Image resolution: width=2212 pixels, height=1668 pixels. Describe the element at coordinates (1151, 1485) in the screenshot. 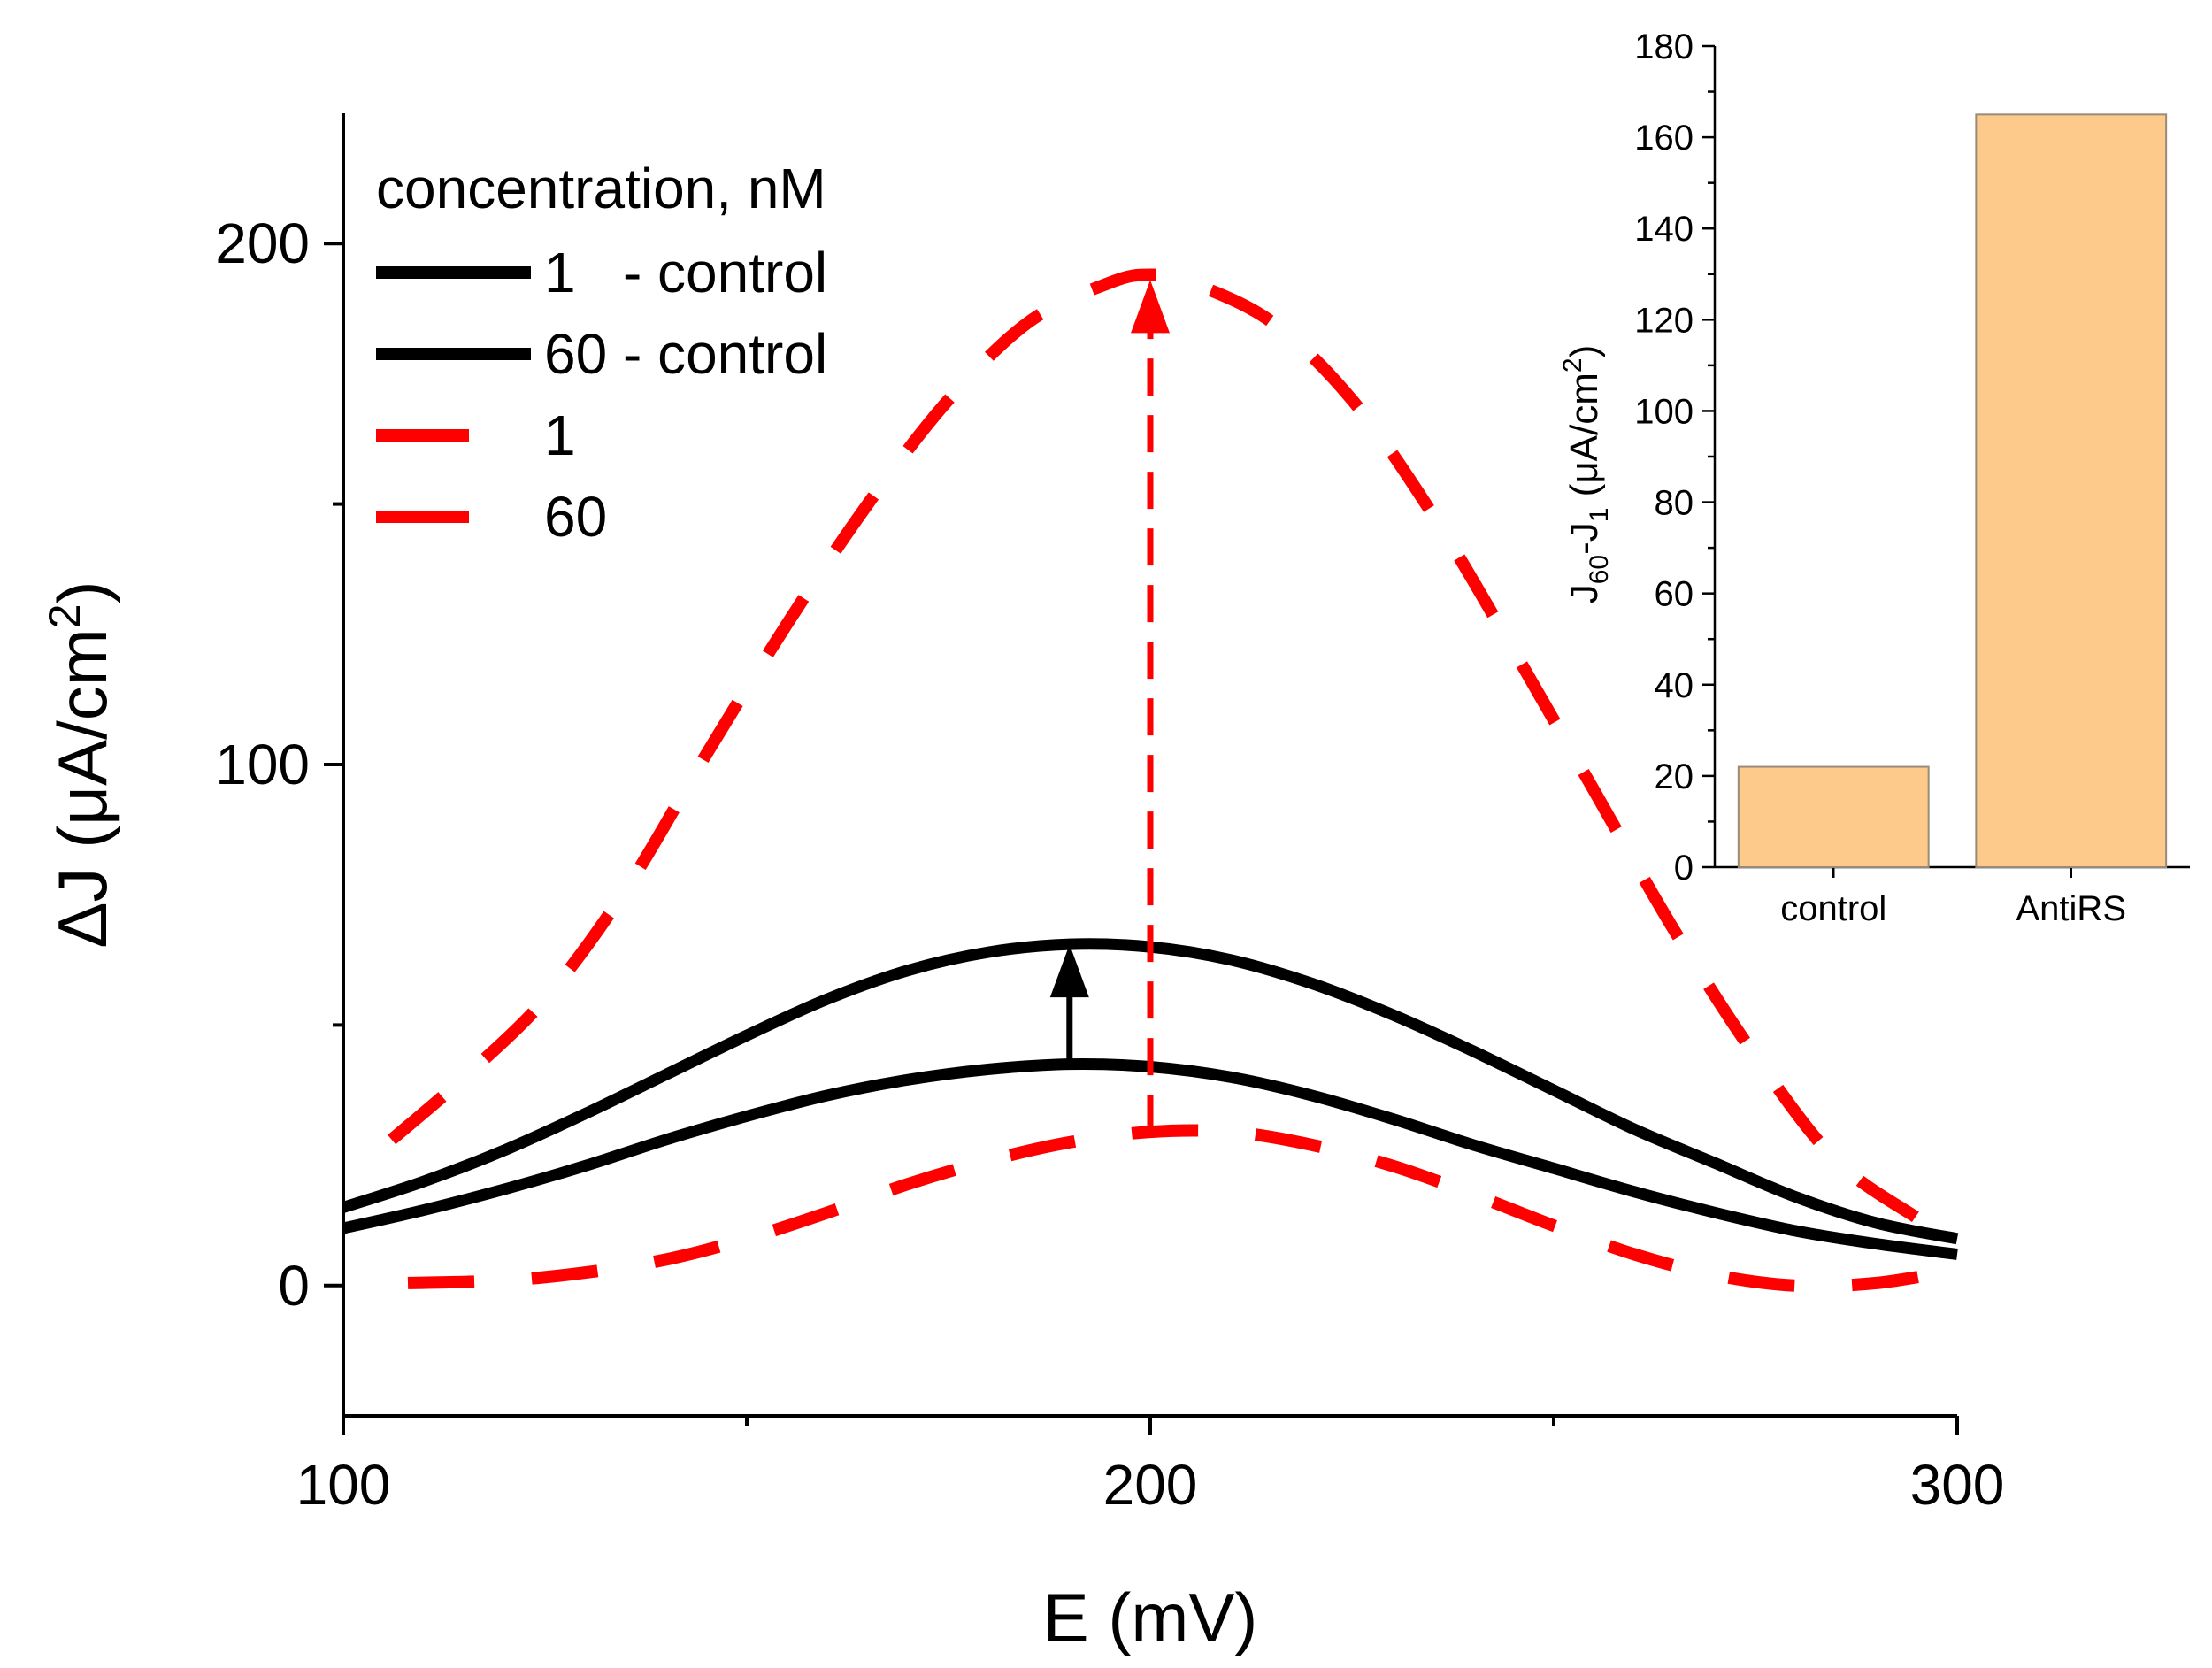

I see `x-tick-label: 200` at that location.